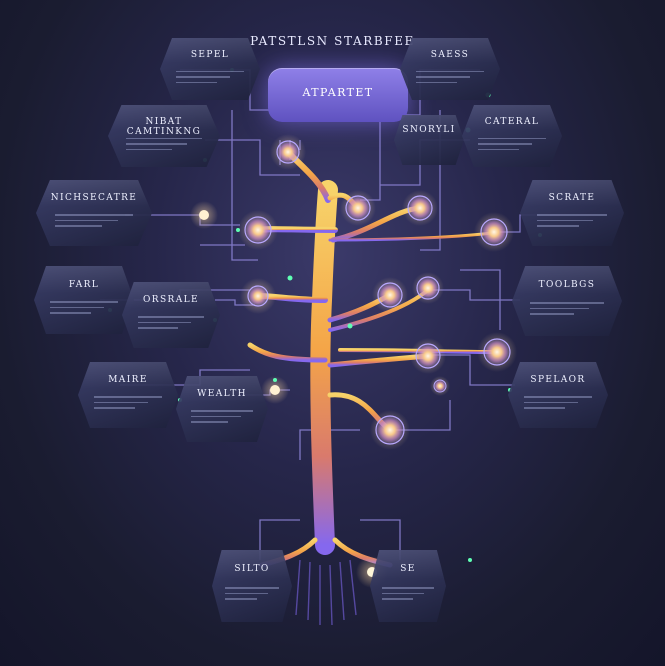 The width and height of the screenshot is (665, 666). Describe the element at coordinates (332, 41) in the screenshot. I see `page-title: PATSTLSN STARBFEE` at that location.